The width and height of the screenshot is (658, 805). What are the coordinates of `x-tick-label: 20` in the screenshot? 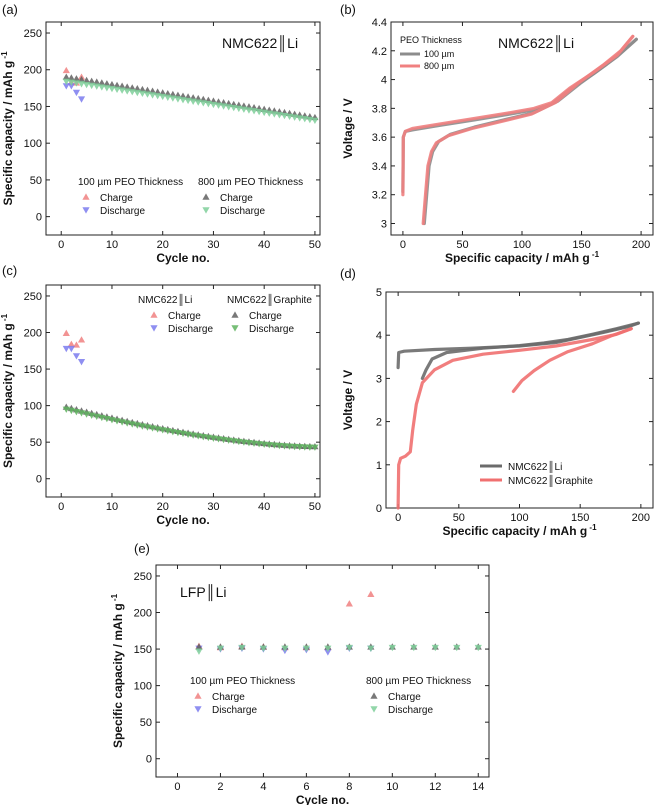 It's located at (163, 507).